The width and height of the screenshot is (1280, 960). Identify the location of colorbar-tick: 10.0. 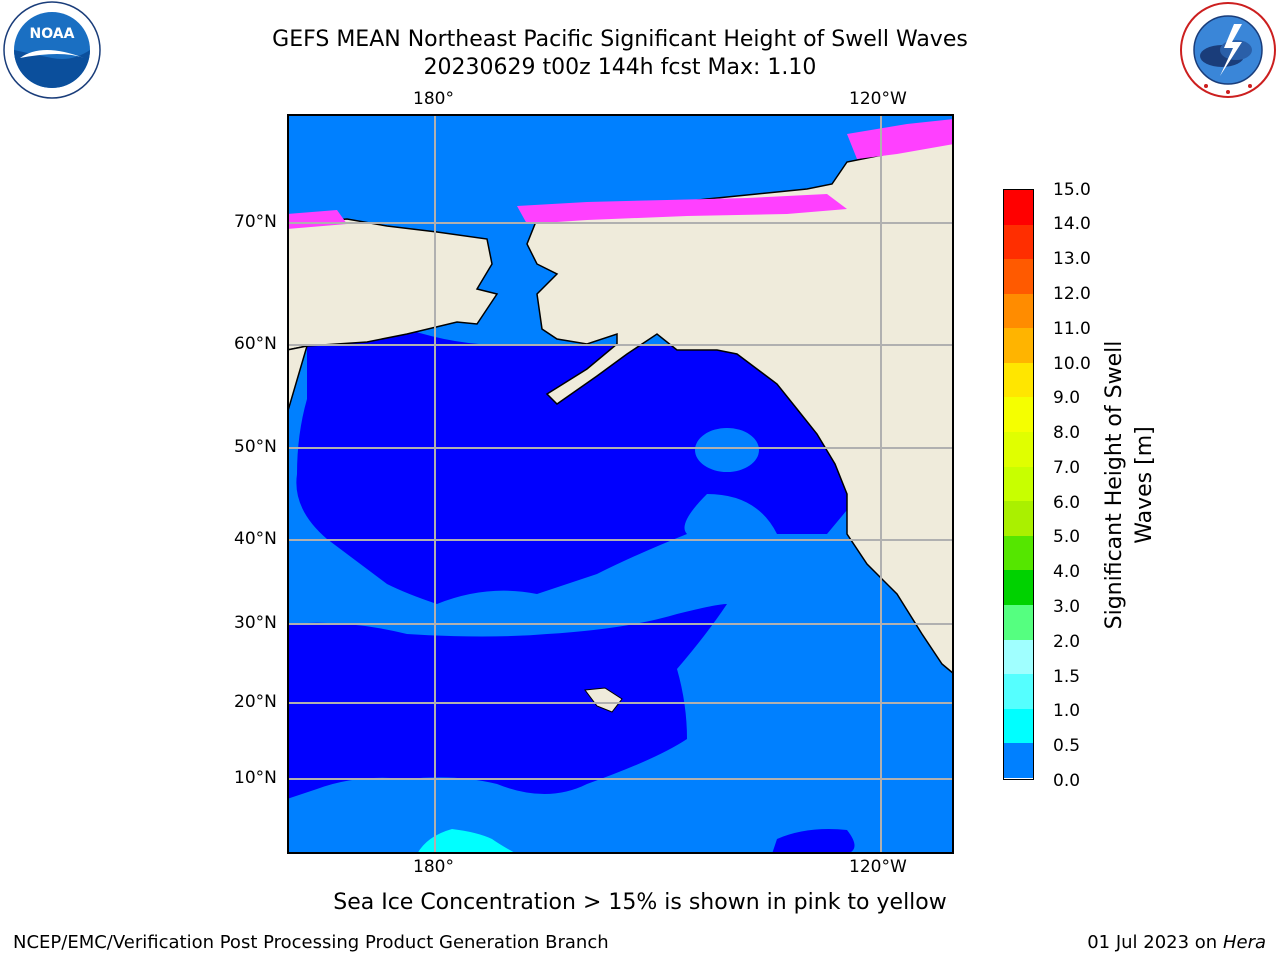
(1072, 364).